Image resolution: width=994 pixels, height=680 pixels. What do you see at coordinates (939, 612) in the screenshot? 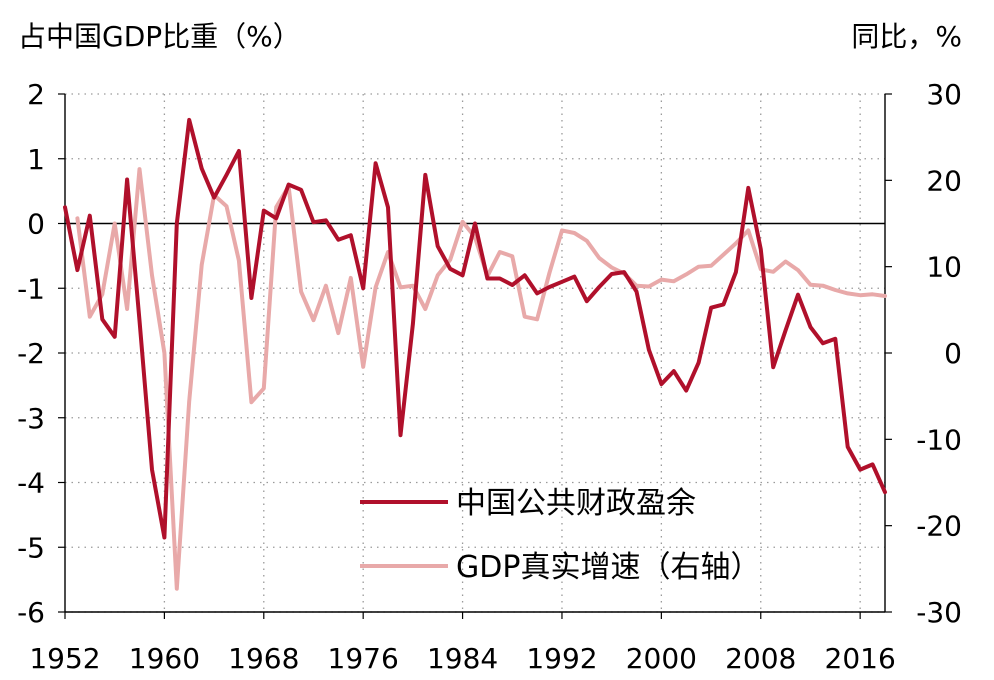
I see `right-tick-label: -30` at bounding box center [939, 612].